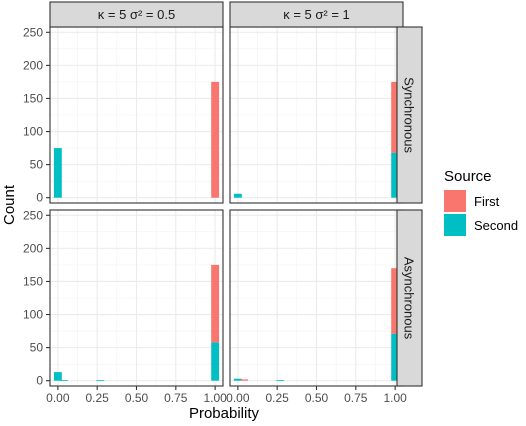  What do you see at coordinates (496, 225) in the screenshot?
I see `legend-label-second: Second` at bounding box center [496, 225].